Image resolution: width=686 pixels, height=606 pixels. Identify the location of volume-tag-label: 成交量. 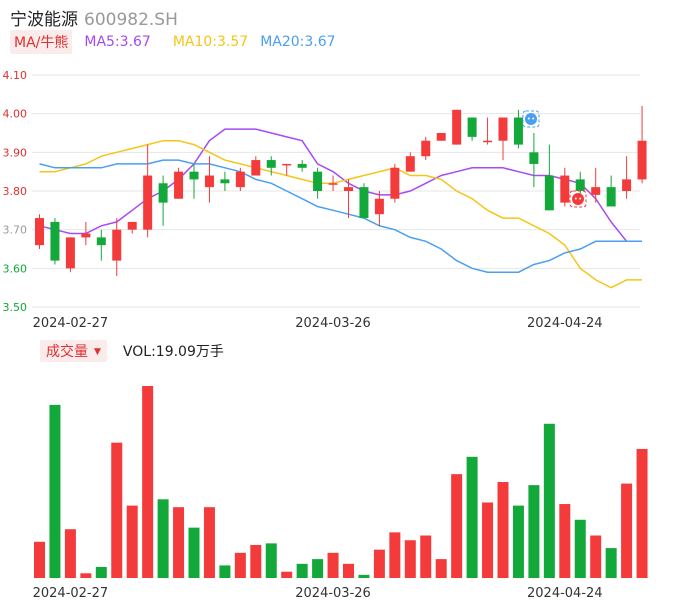
(67, 352).